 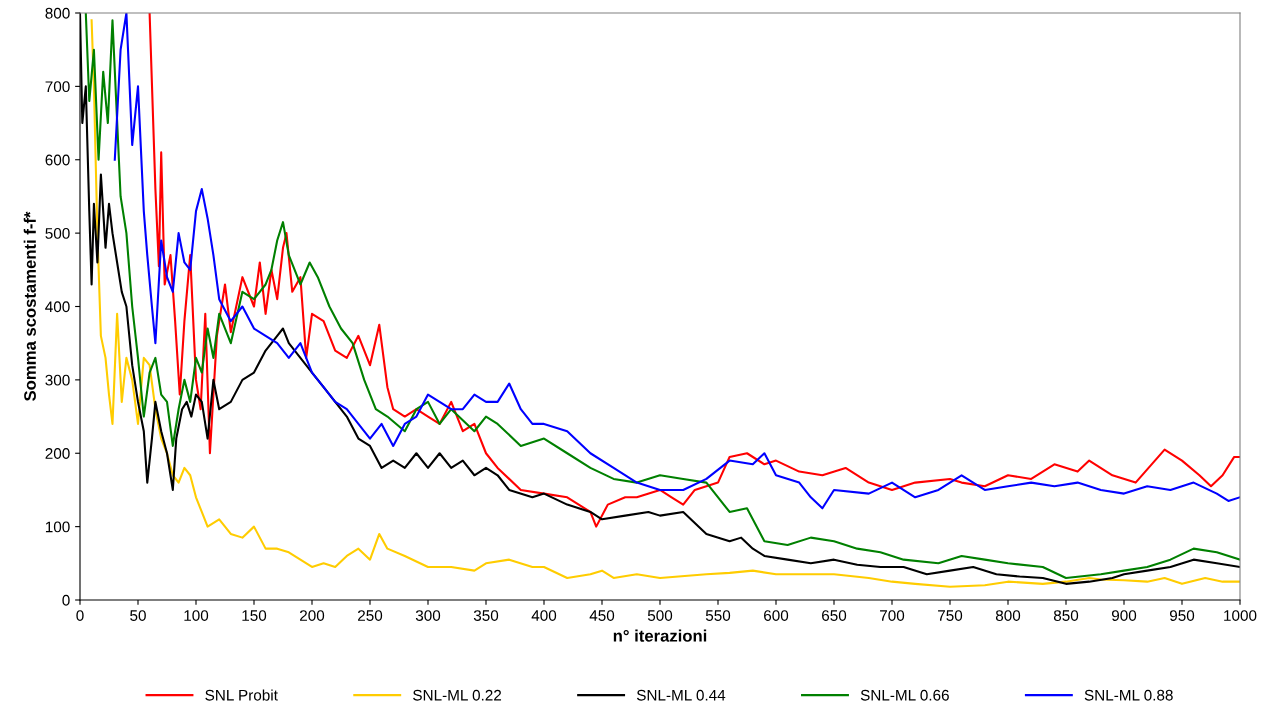 What do you see at coordinates (1240, 615) in the screenshot?
I see `x-tick-label: 1000` at bounding box center [1240, 615].